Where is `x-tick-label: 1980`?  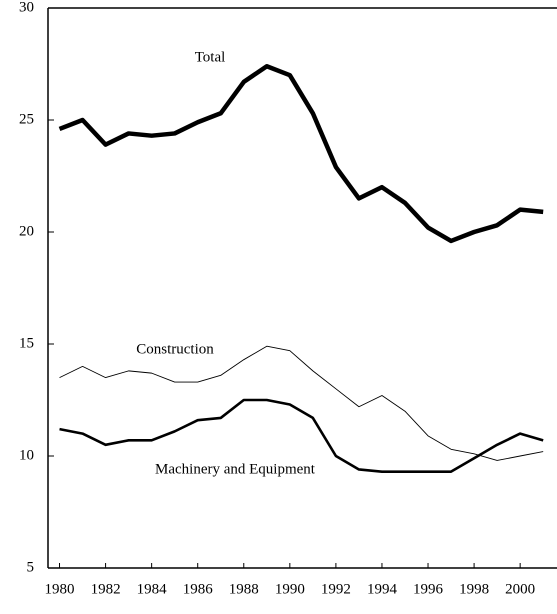
x-tick-label: 1980 is located at coordinates (60, 589).